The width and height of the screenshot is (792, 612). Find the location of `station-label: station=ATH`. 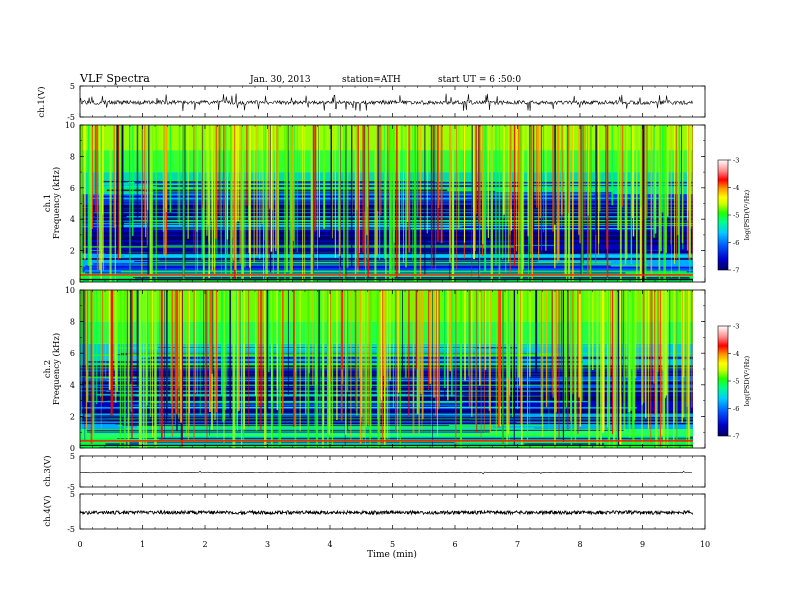

station-label: station=ATH is located at coordinates (371, 80).